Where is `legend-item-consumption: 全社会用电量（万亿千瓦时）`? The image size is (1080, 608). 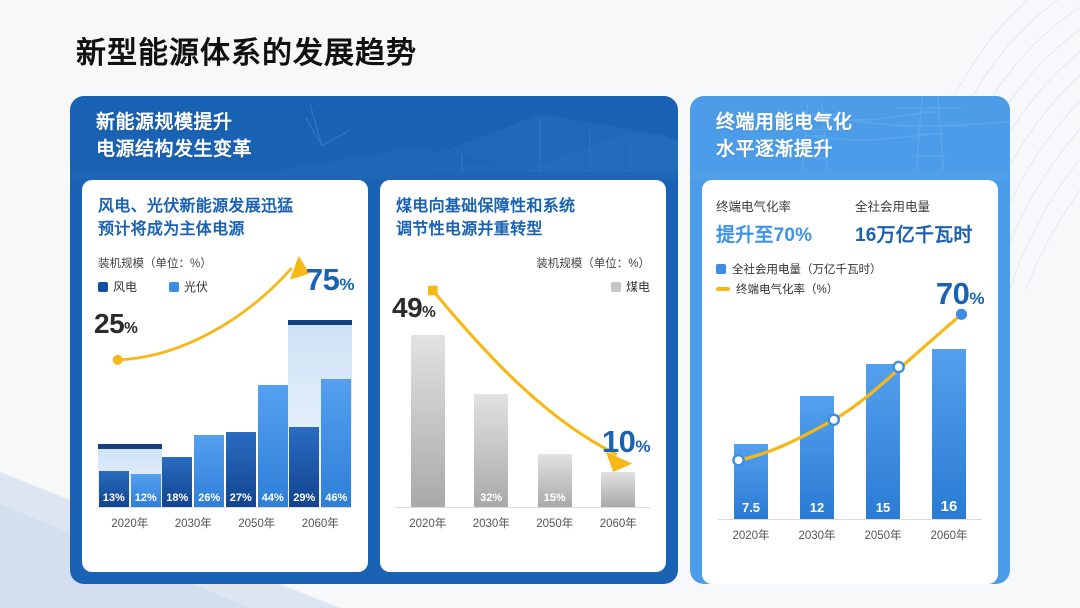 legend-item-consumption: 全社会用电量（万亿千瓦时） is located at coordinates (850, 269).